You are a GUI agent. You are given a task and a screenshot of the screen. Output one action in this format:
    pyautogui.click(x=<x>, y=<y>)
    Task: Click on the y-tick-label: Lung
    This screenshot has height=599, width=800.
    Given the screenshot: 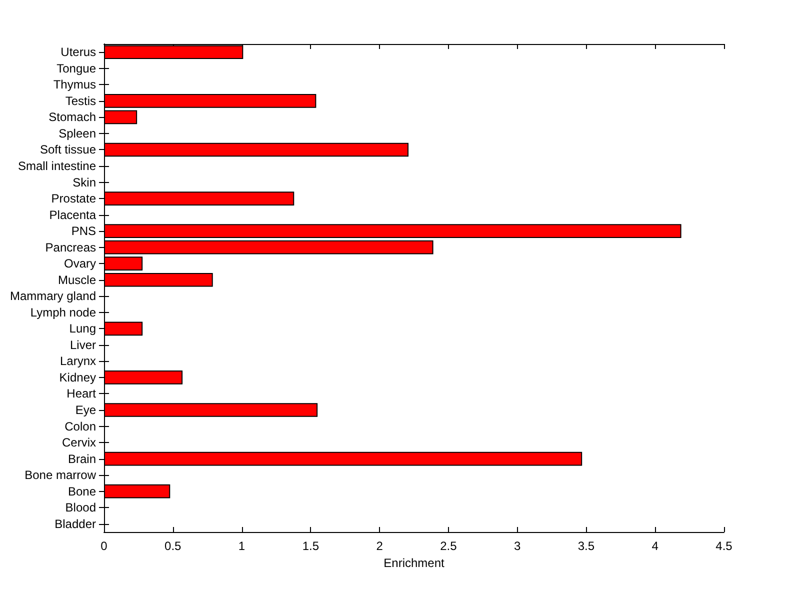 What is the action you would take?
    pyautogui.click(x=82, y=329)
    